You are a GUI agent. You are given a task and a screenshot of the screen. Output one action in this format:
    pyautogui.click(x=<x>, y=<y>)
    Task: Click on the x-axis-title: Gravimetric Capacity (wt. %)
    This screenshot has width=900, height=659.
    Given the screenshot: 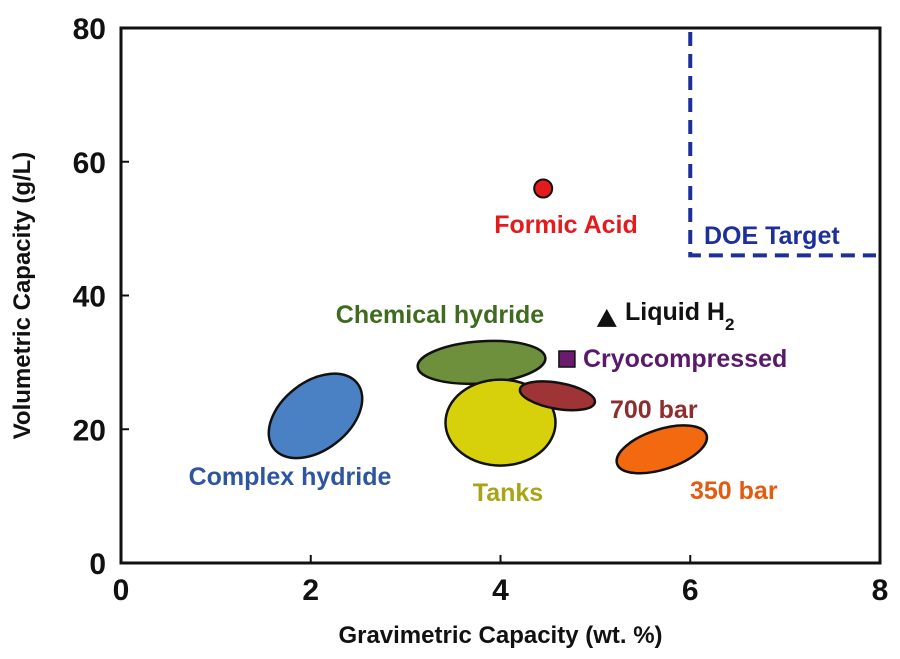 What is the action you would take?
    pyautogui.click(x=500, y=635)
    